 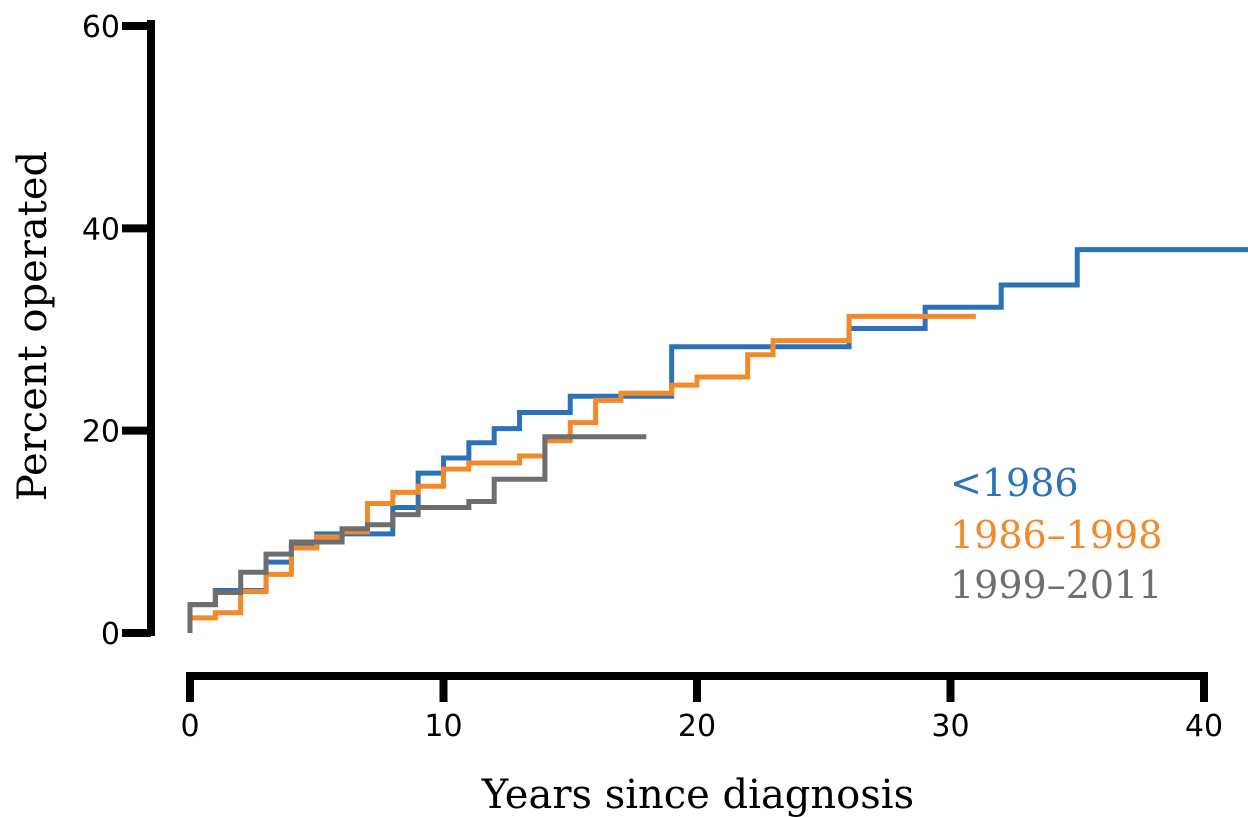 I want to click on x-tick-label-40: 40, so click(x=1204, y=726).